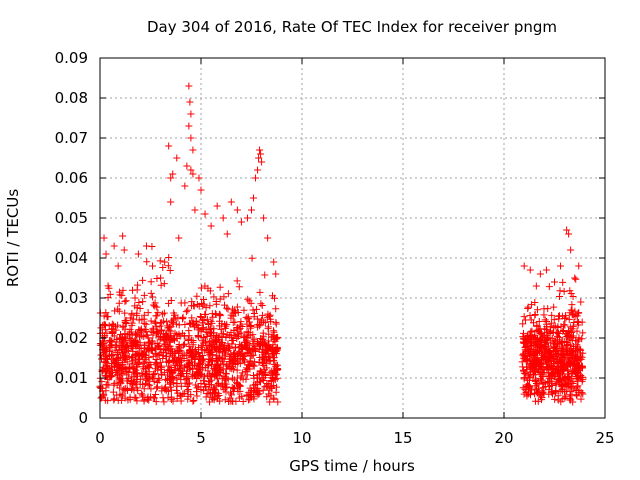  I want to click on y-tick-label: 0.07, so click(71, 138).